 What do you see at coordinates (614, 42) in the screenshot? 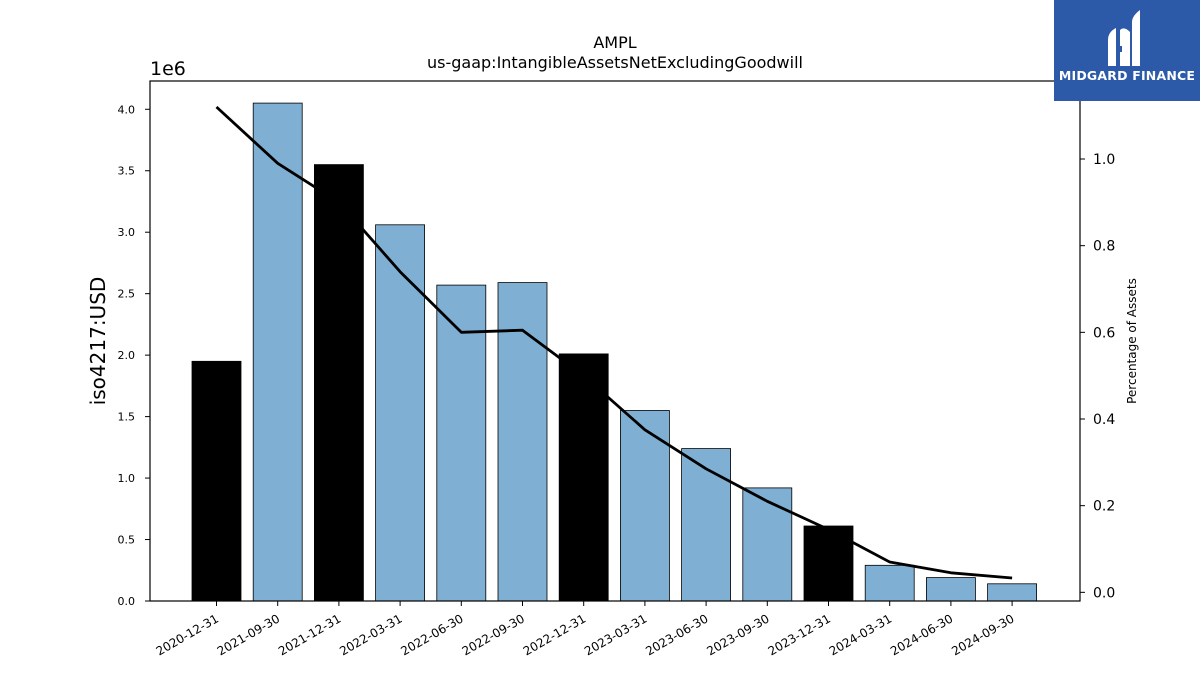
I see `chart-title: AMPL` at bounding box center [614, 42].